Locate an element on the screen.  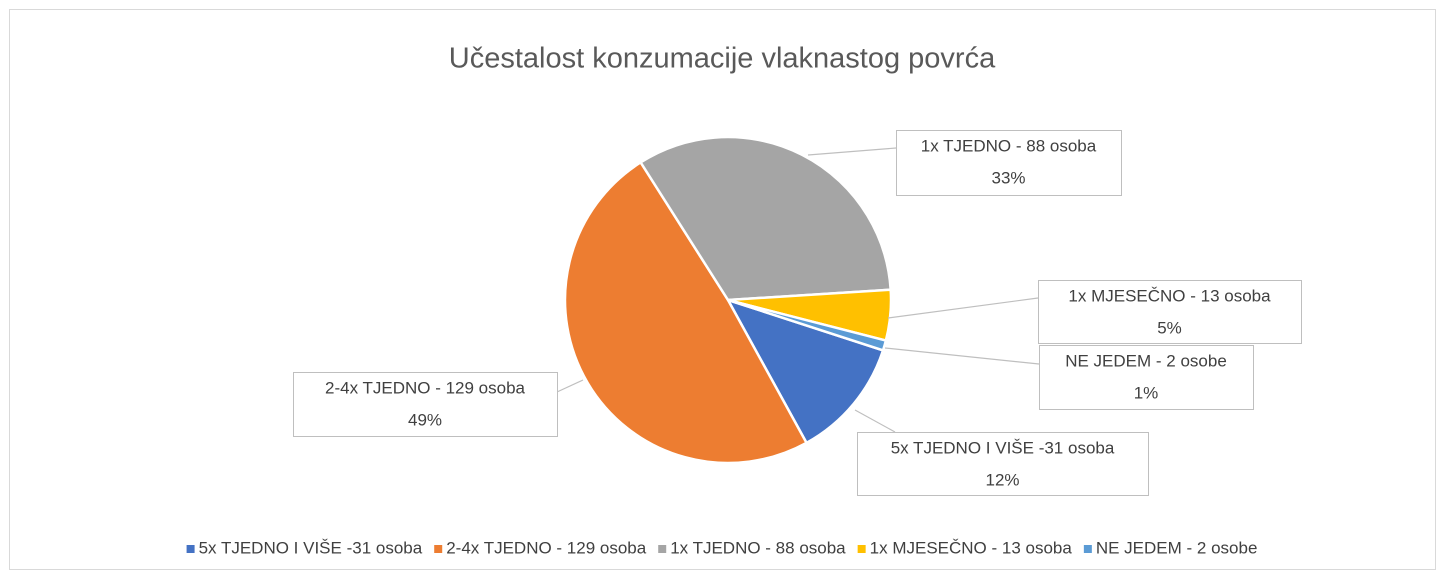
legend-label: 2-4x TJEDNO - 129 osoba is located at coordinates (546, 547).